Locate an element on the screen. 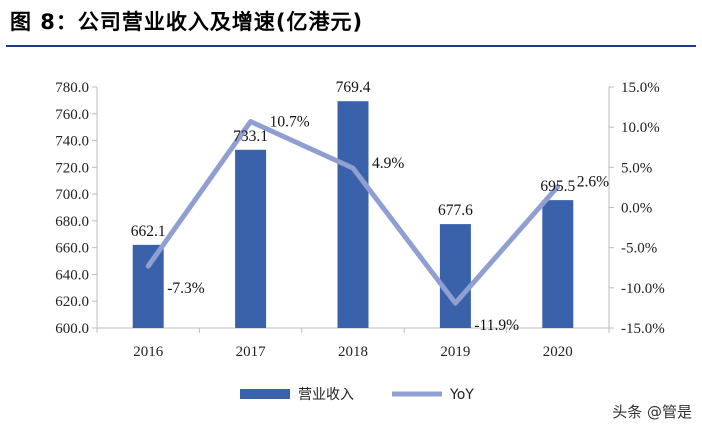 This screenshot has height=428, width=702. x-tick-label: 2020 is located at coordinates (558, 352).